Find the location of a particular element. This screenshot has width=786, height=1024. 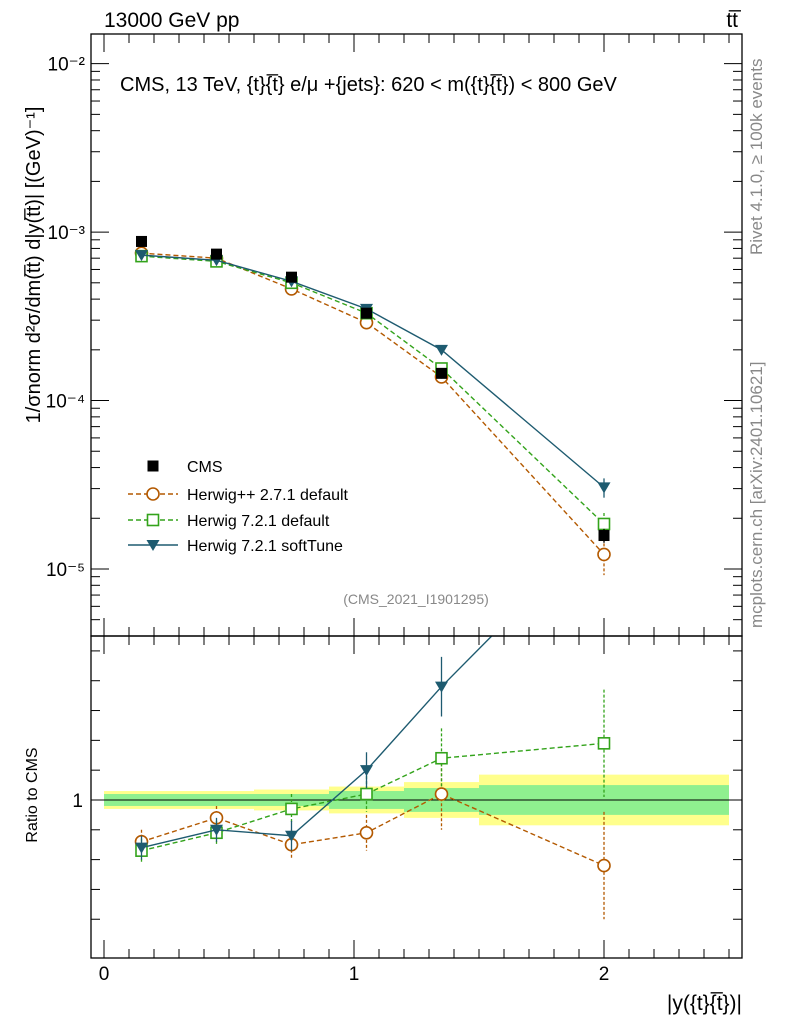

x-tick-label: 1 is located at coordinates (354, 974).